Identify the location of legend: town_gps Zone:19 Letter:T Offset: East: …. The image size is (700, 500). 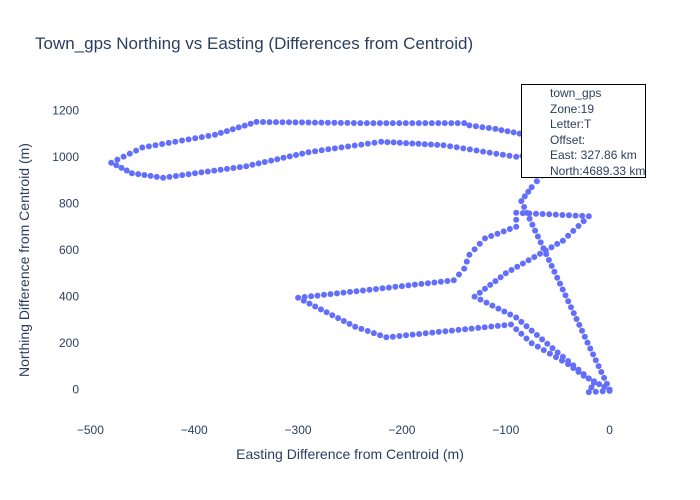
(583, 131).